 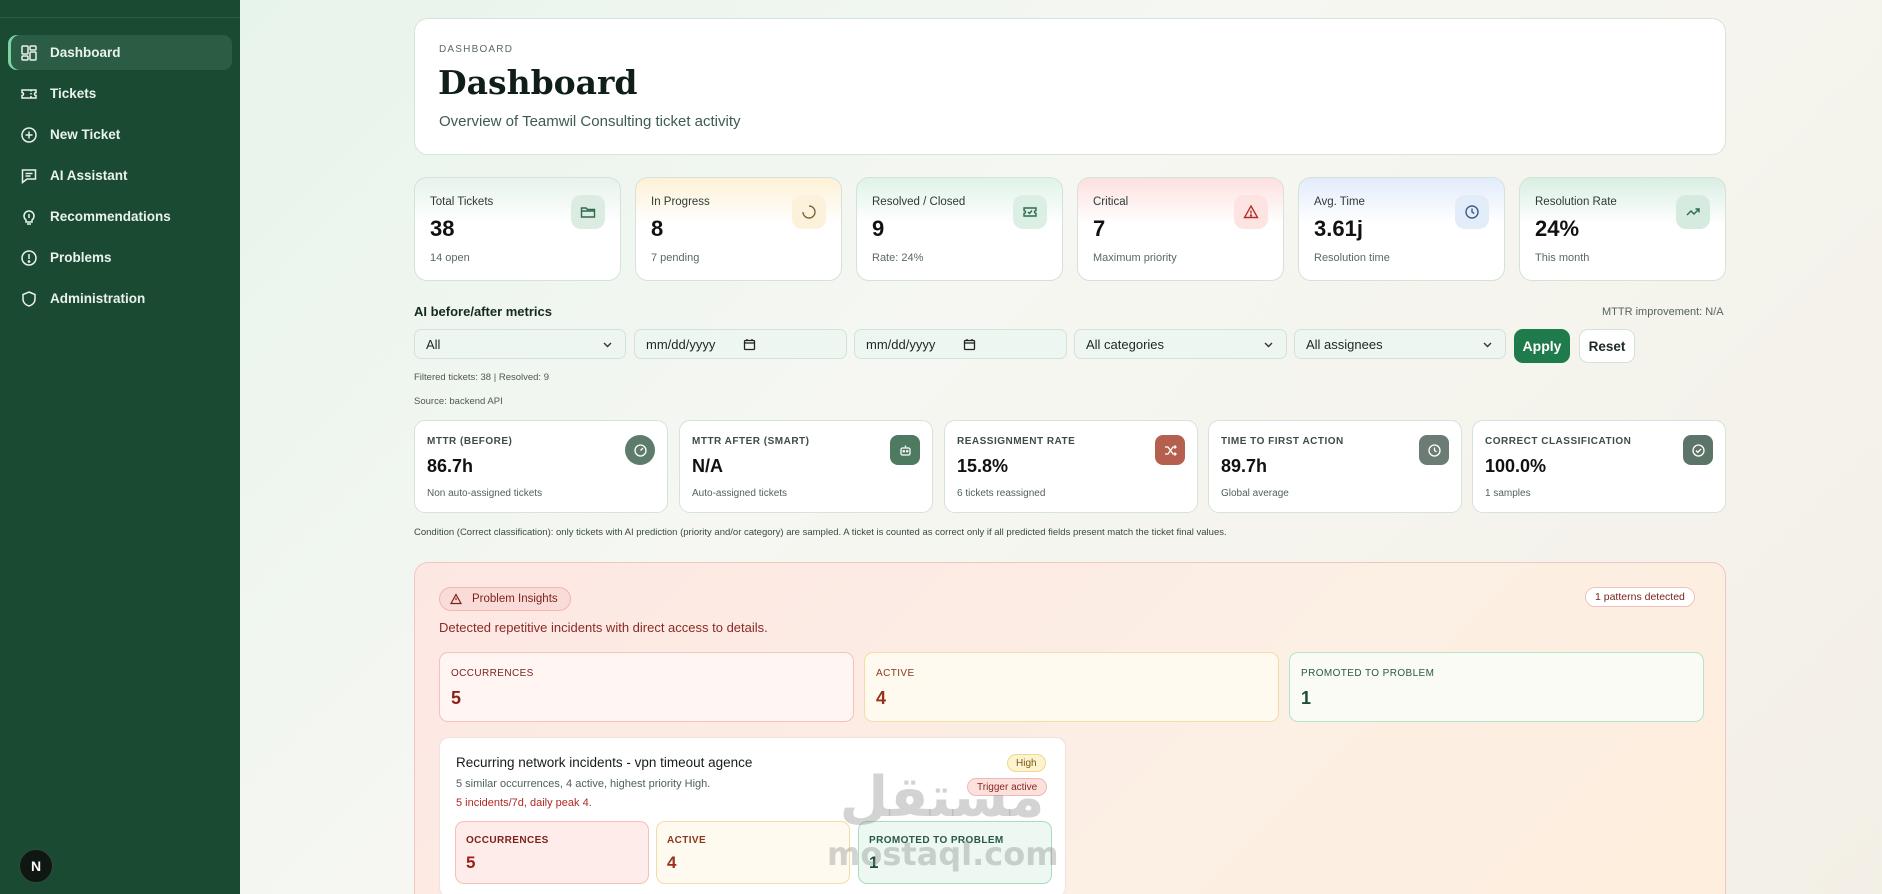 What do you see at coordinates (680, 202) in the screenshot?
I see `stat-label: In Progress` at bounding box center [680, 202].